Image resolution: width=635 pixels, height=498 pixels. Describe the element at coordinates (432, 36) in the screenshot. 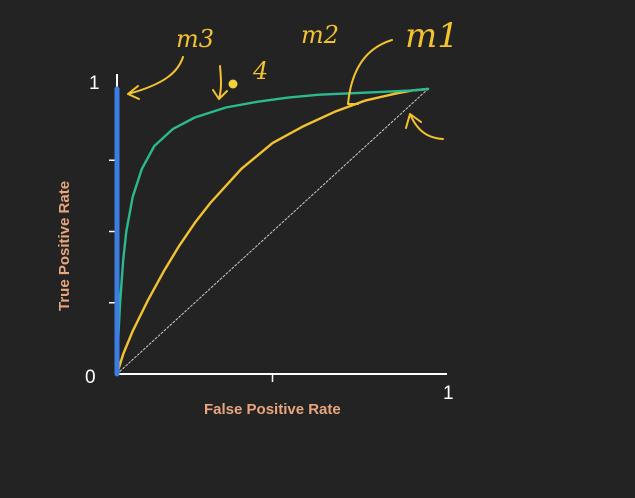

I see `annotation-m1: m1` at that location.